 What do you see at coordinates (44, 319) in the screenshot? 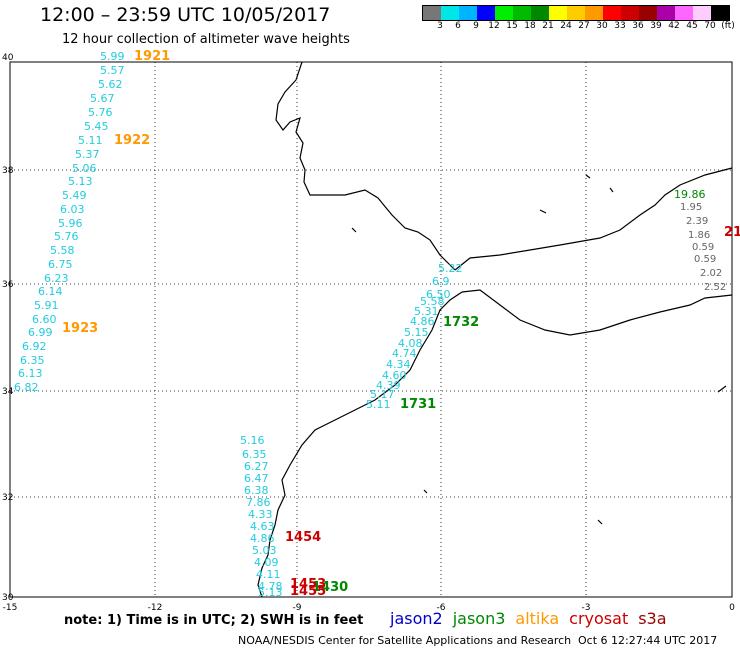
I see `wave-height-value: 6.60` at bounding box center [44, 319].